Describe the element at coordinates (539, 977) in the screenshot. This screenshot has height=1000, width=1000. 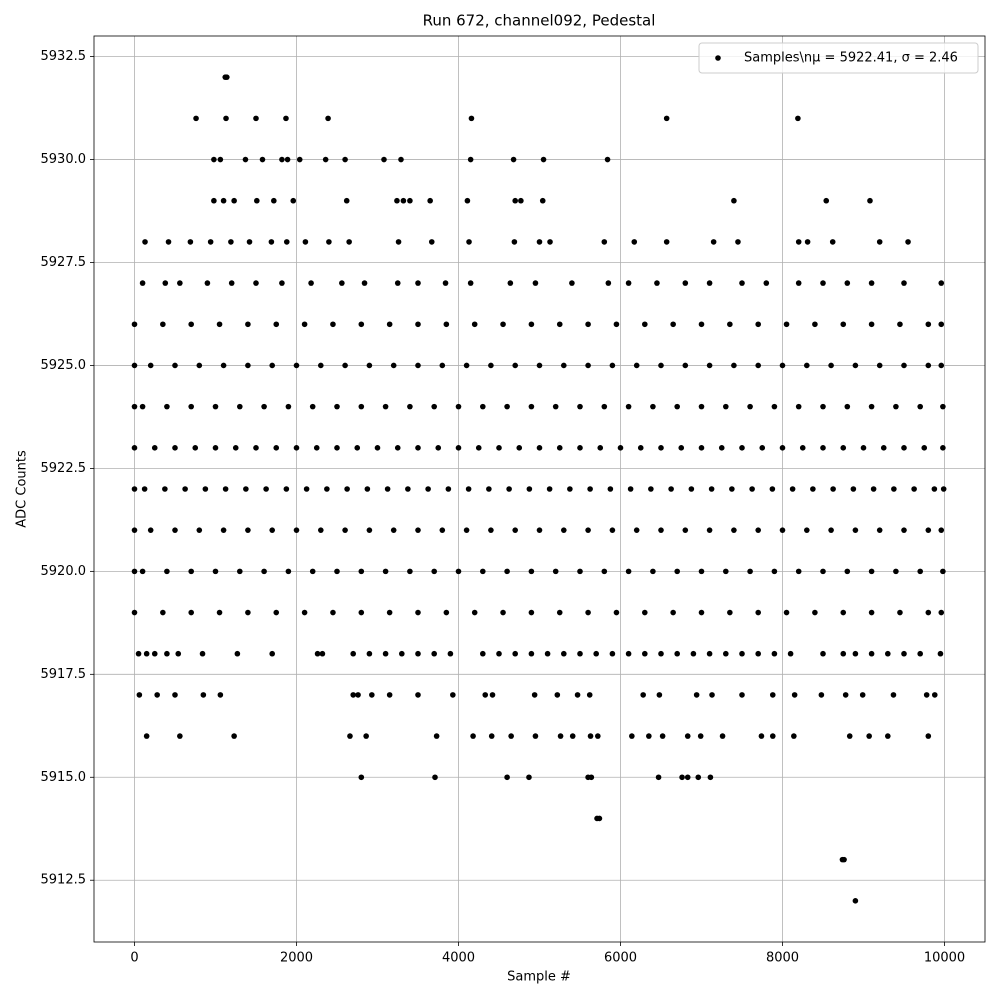
I see `x-axis-label: Sample #` at that location.